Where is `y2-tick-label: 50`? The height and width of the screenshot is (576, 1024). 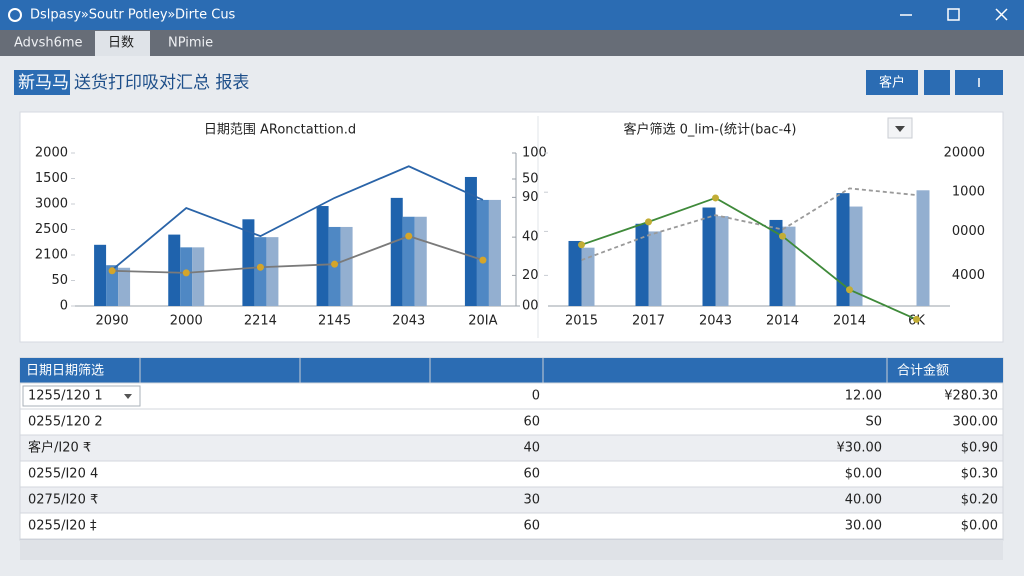
y2-tick-label: 50 is located at coordinates (530, 179).